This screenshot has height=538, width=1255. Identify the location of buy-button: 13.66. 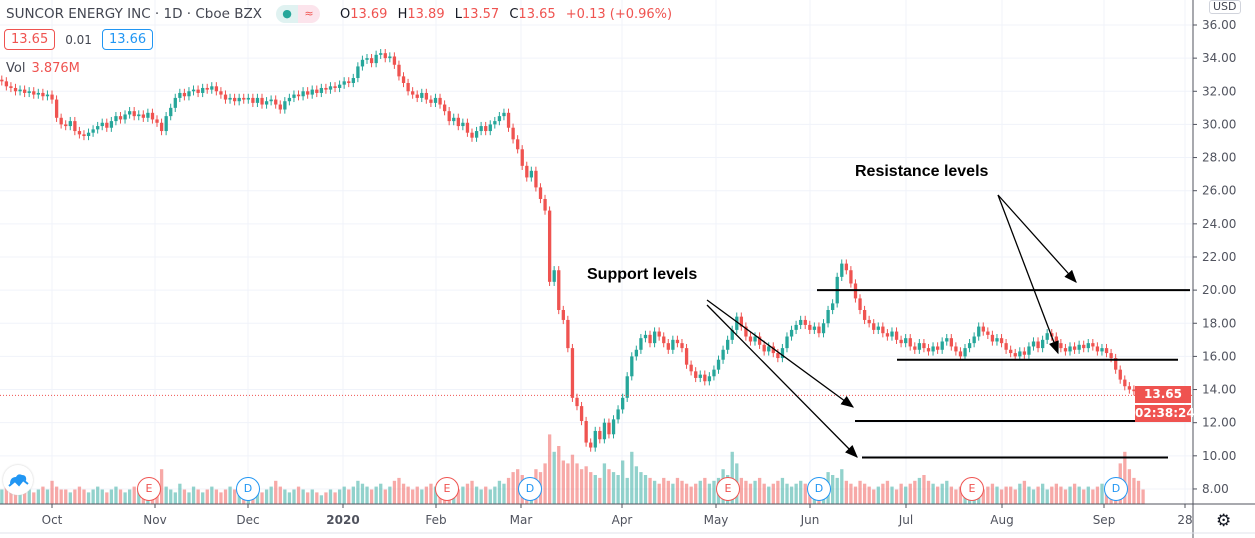
(127, 39).